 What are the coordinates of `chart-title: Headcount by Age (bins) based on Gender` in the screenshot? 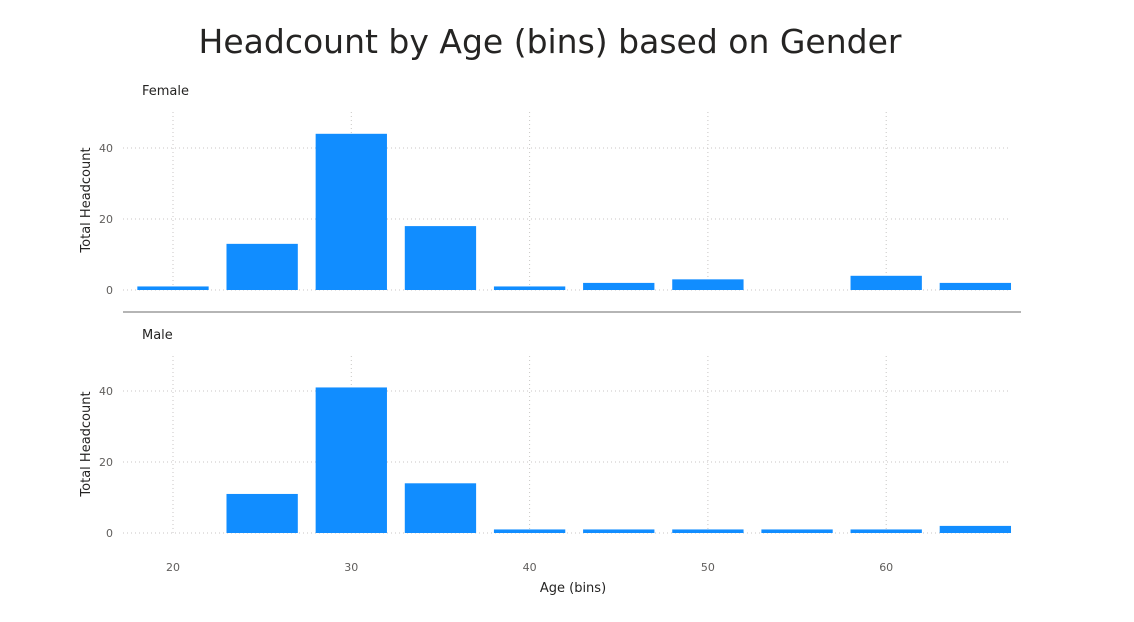 It's located at (550, 41).